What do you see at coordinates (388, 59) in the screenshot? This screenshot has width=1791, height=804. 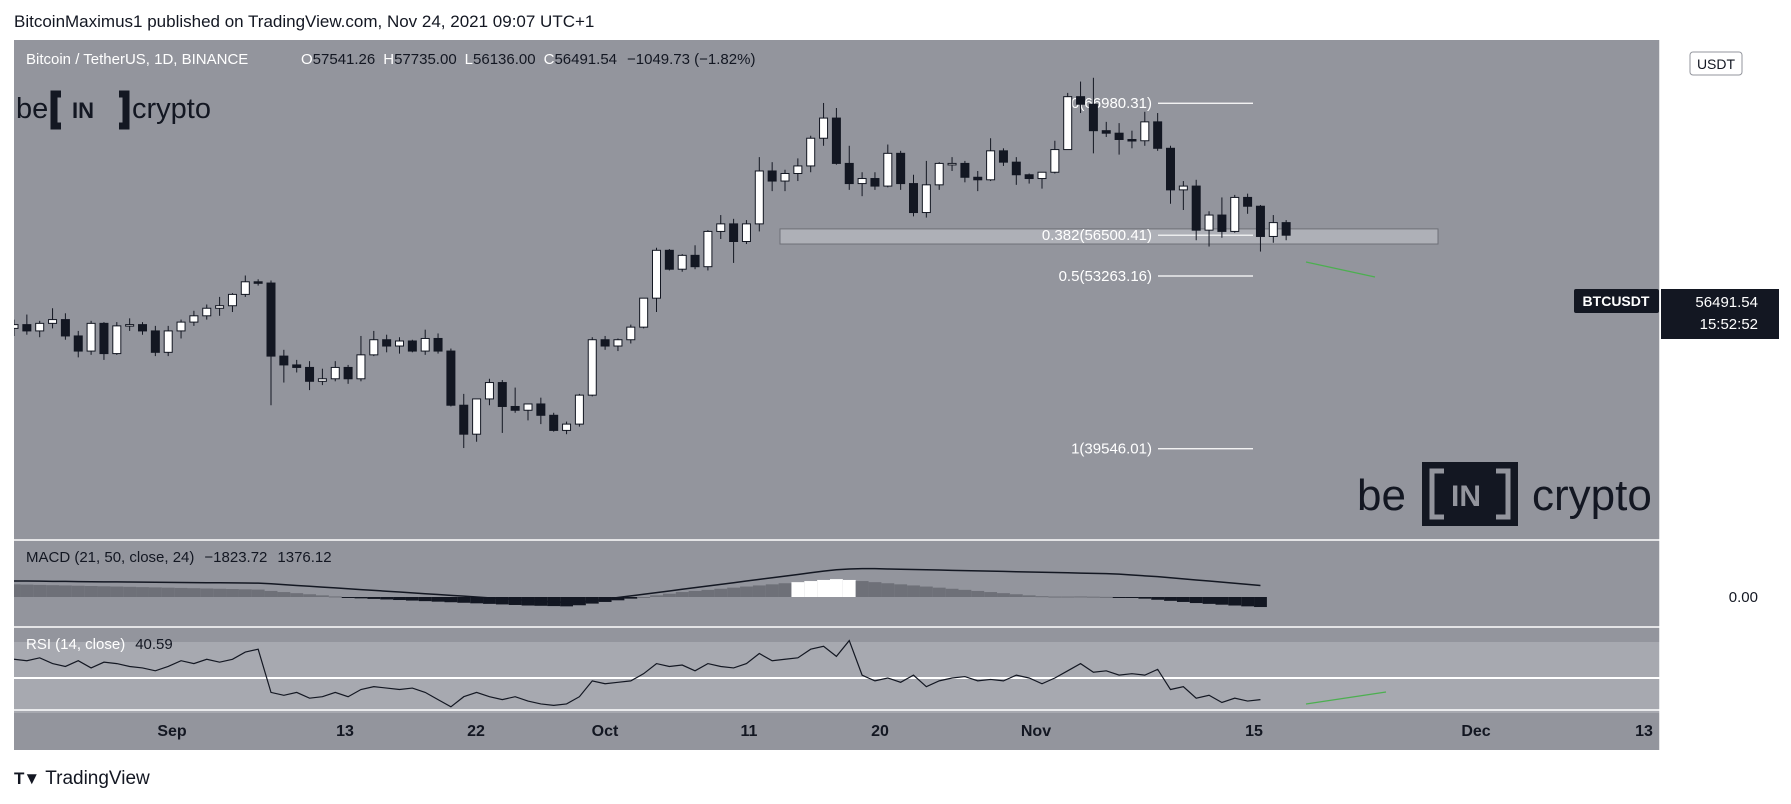 I see `high-label: H` at bounding box center [388, 59].